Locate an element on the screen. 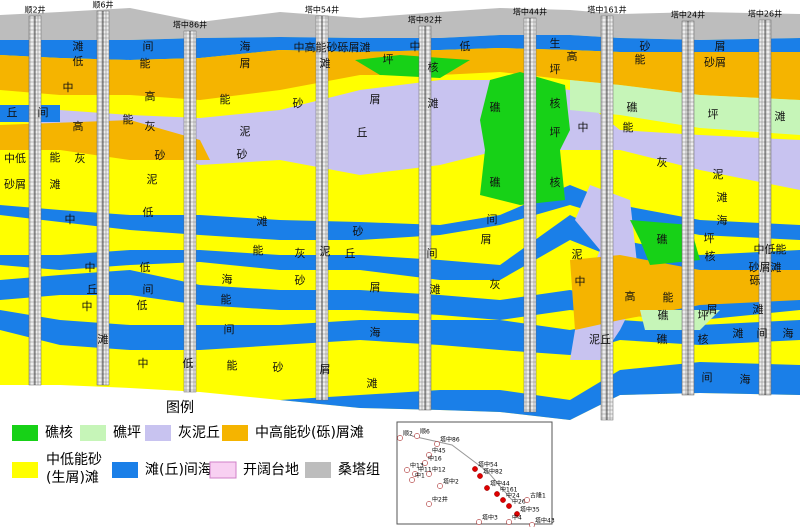  facies-label: 泥丘 is located at coordinates (600, 339).